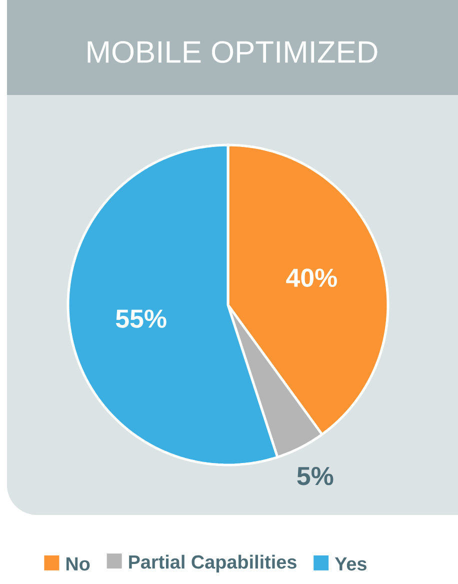 The height and width of the screenshot is (584, 458). What do you see at coordinates (350, 564) in the screenshot?
I see `legend-label: Yes` at bounding box center [350, 564].